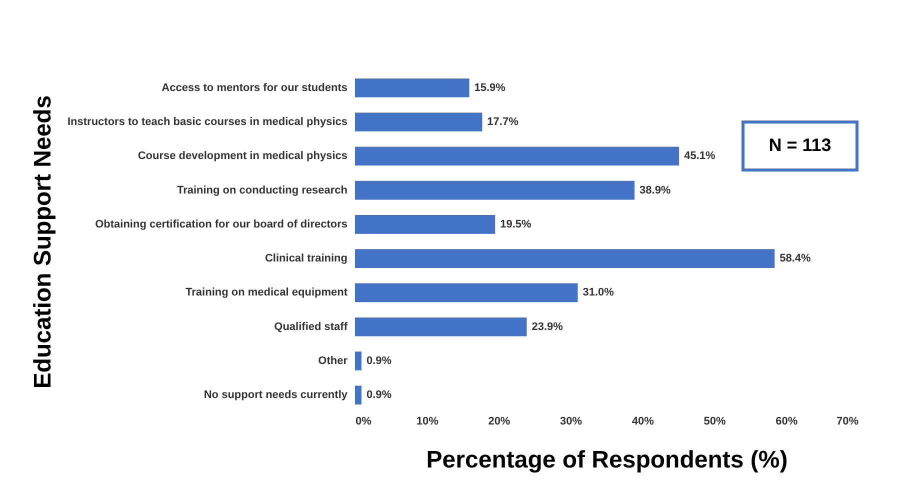 The image size is (915, 504). What do you see at coordinates (490, 88) in the screenshot?
I see `data-label: 15.9%` at bounding box center [490, 88].